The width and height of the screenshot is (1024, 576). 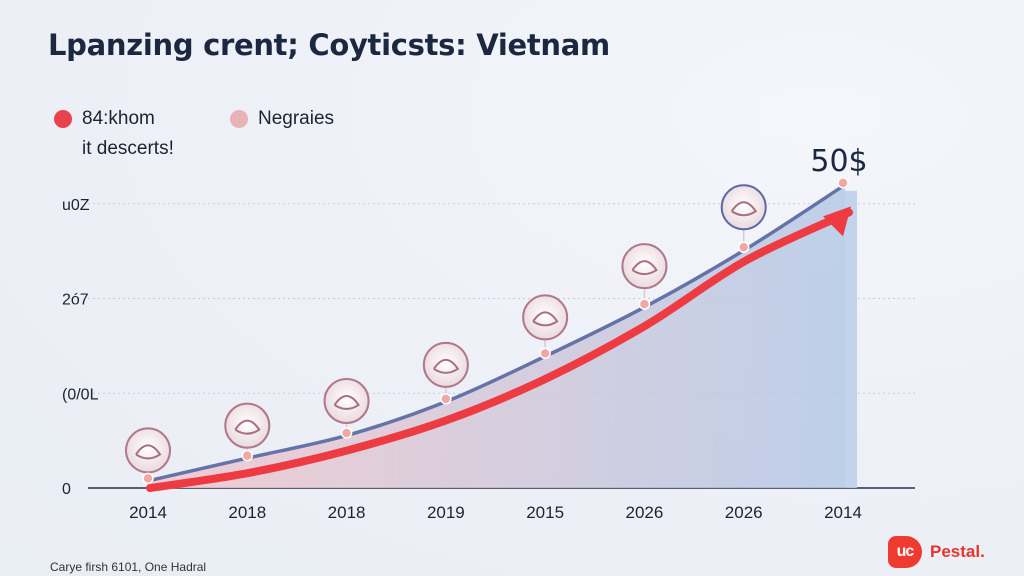 I want to click on x-axis-ticks: 2014 2018 2018 2019 2015 2026 2026 2014, so click(x=495, y=512).